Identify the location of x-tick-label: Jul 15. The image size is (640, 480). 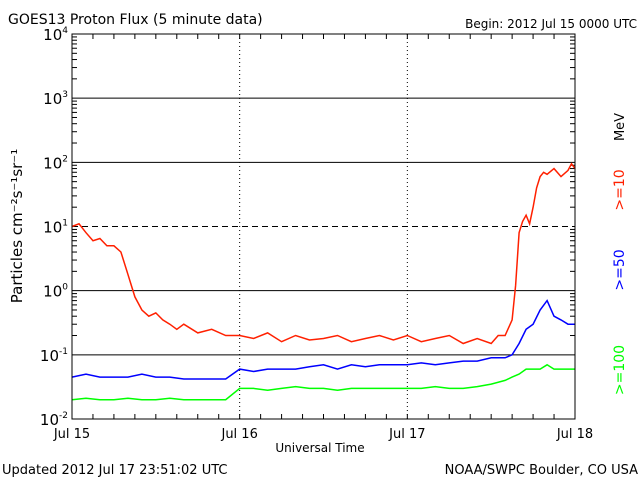
(71, 434).